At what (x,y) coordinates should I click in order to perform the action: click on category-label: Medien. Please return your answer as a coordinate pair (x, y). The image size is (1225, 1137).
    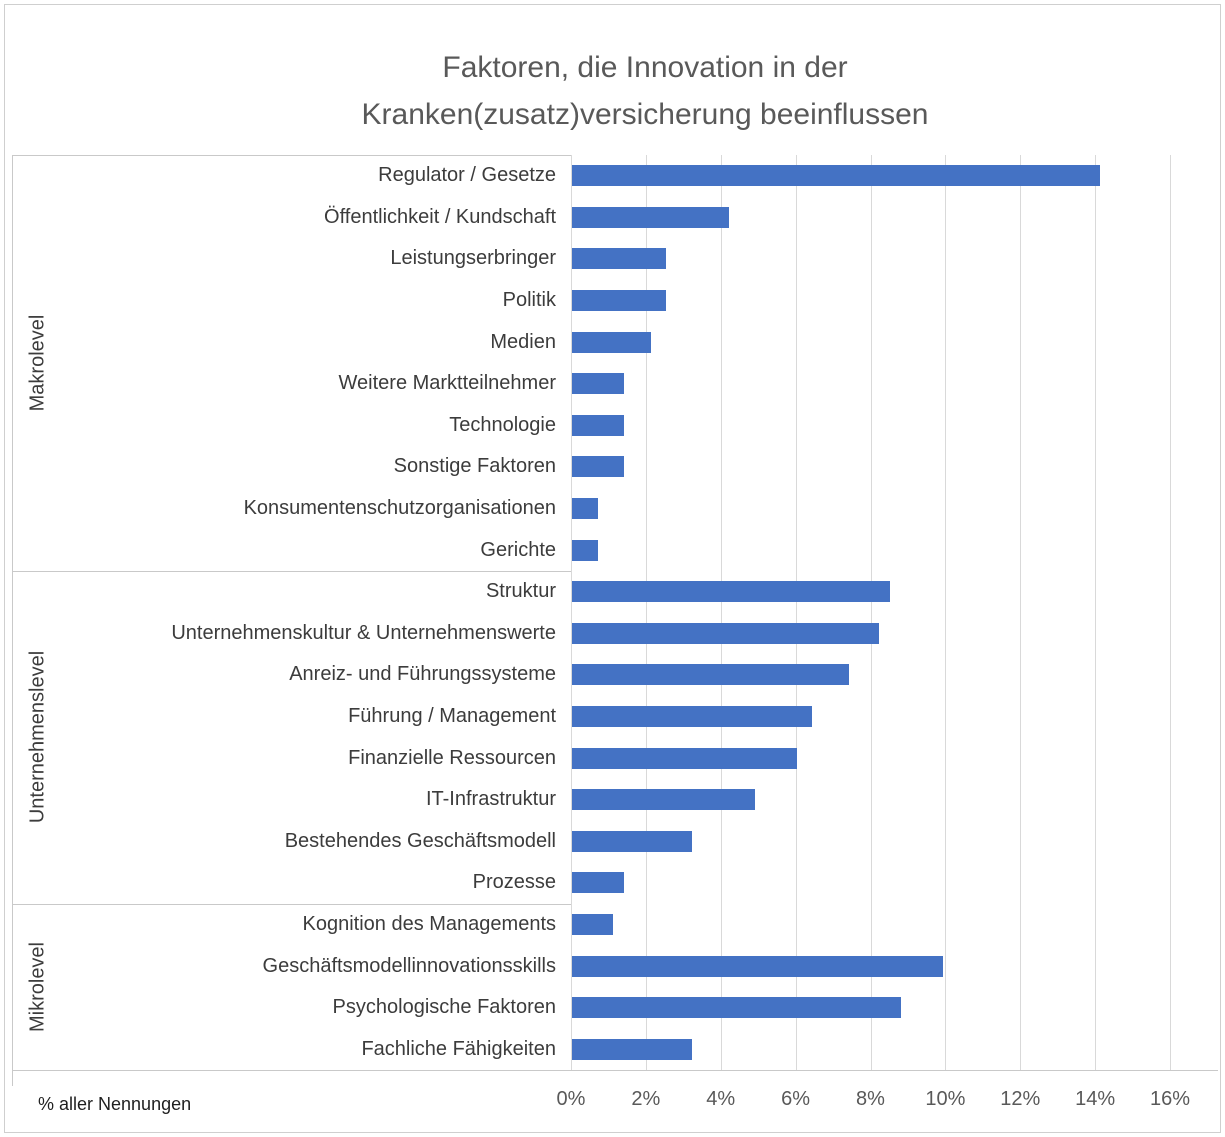
    Looking at the image, I should click on (523, 341).